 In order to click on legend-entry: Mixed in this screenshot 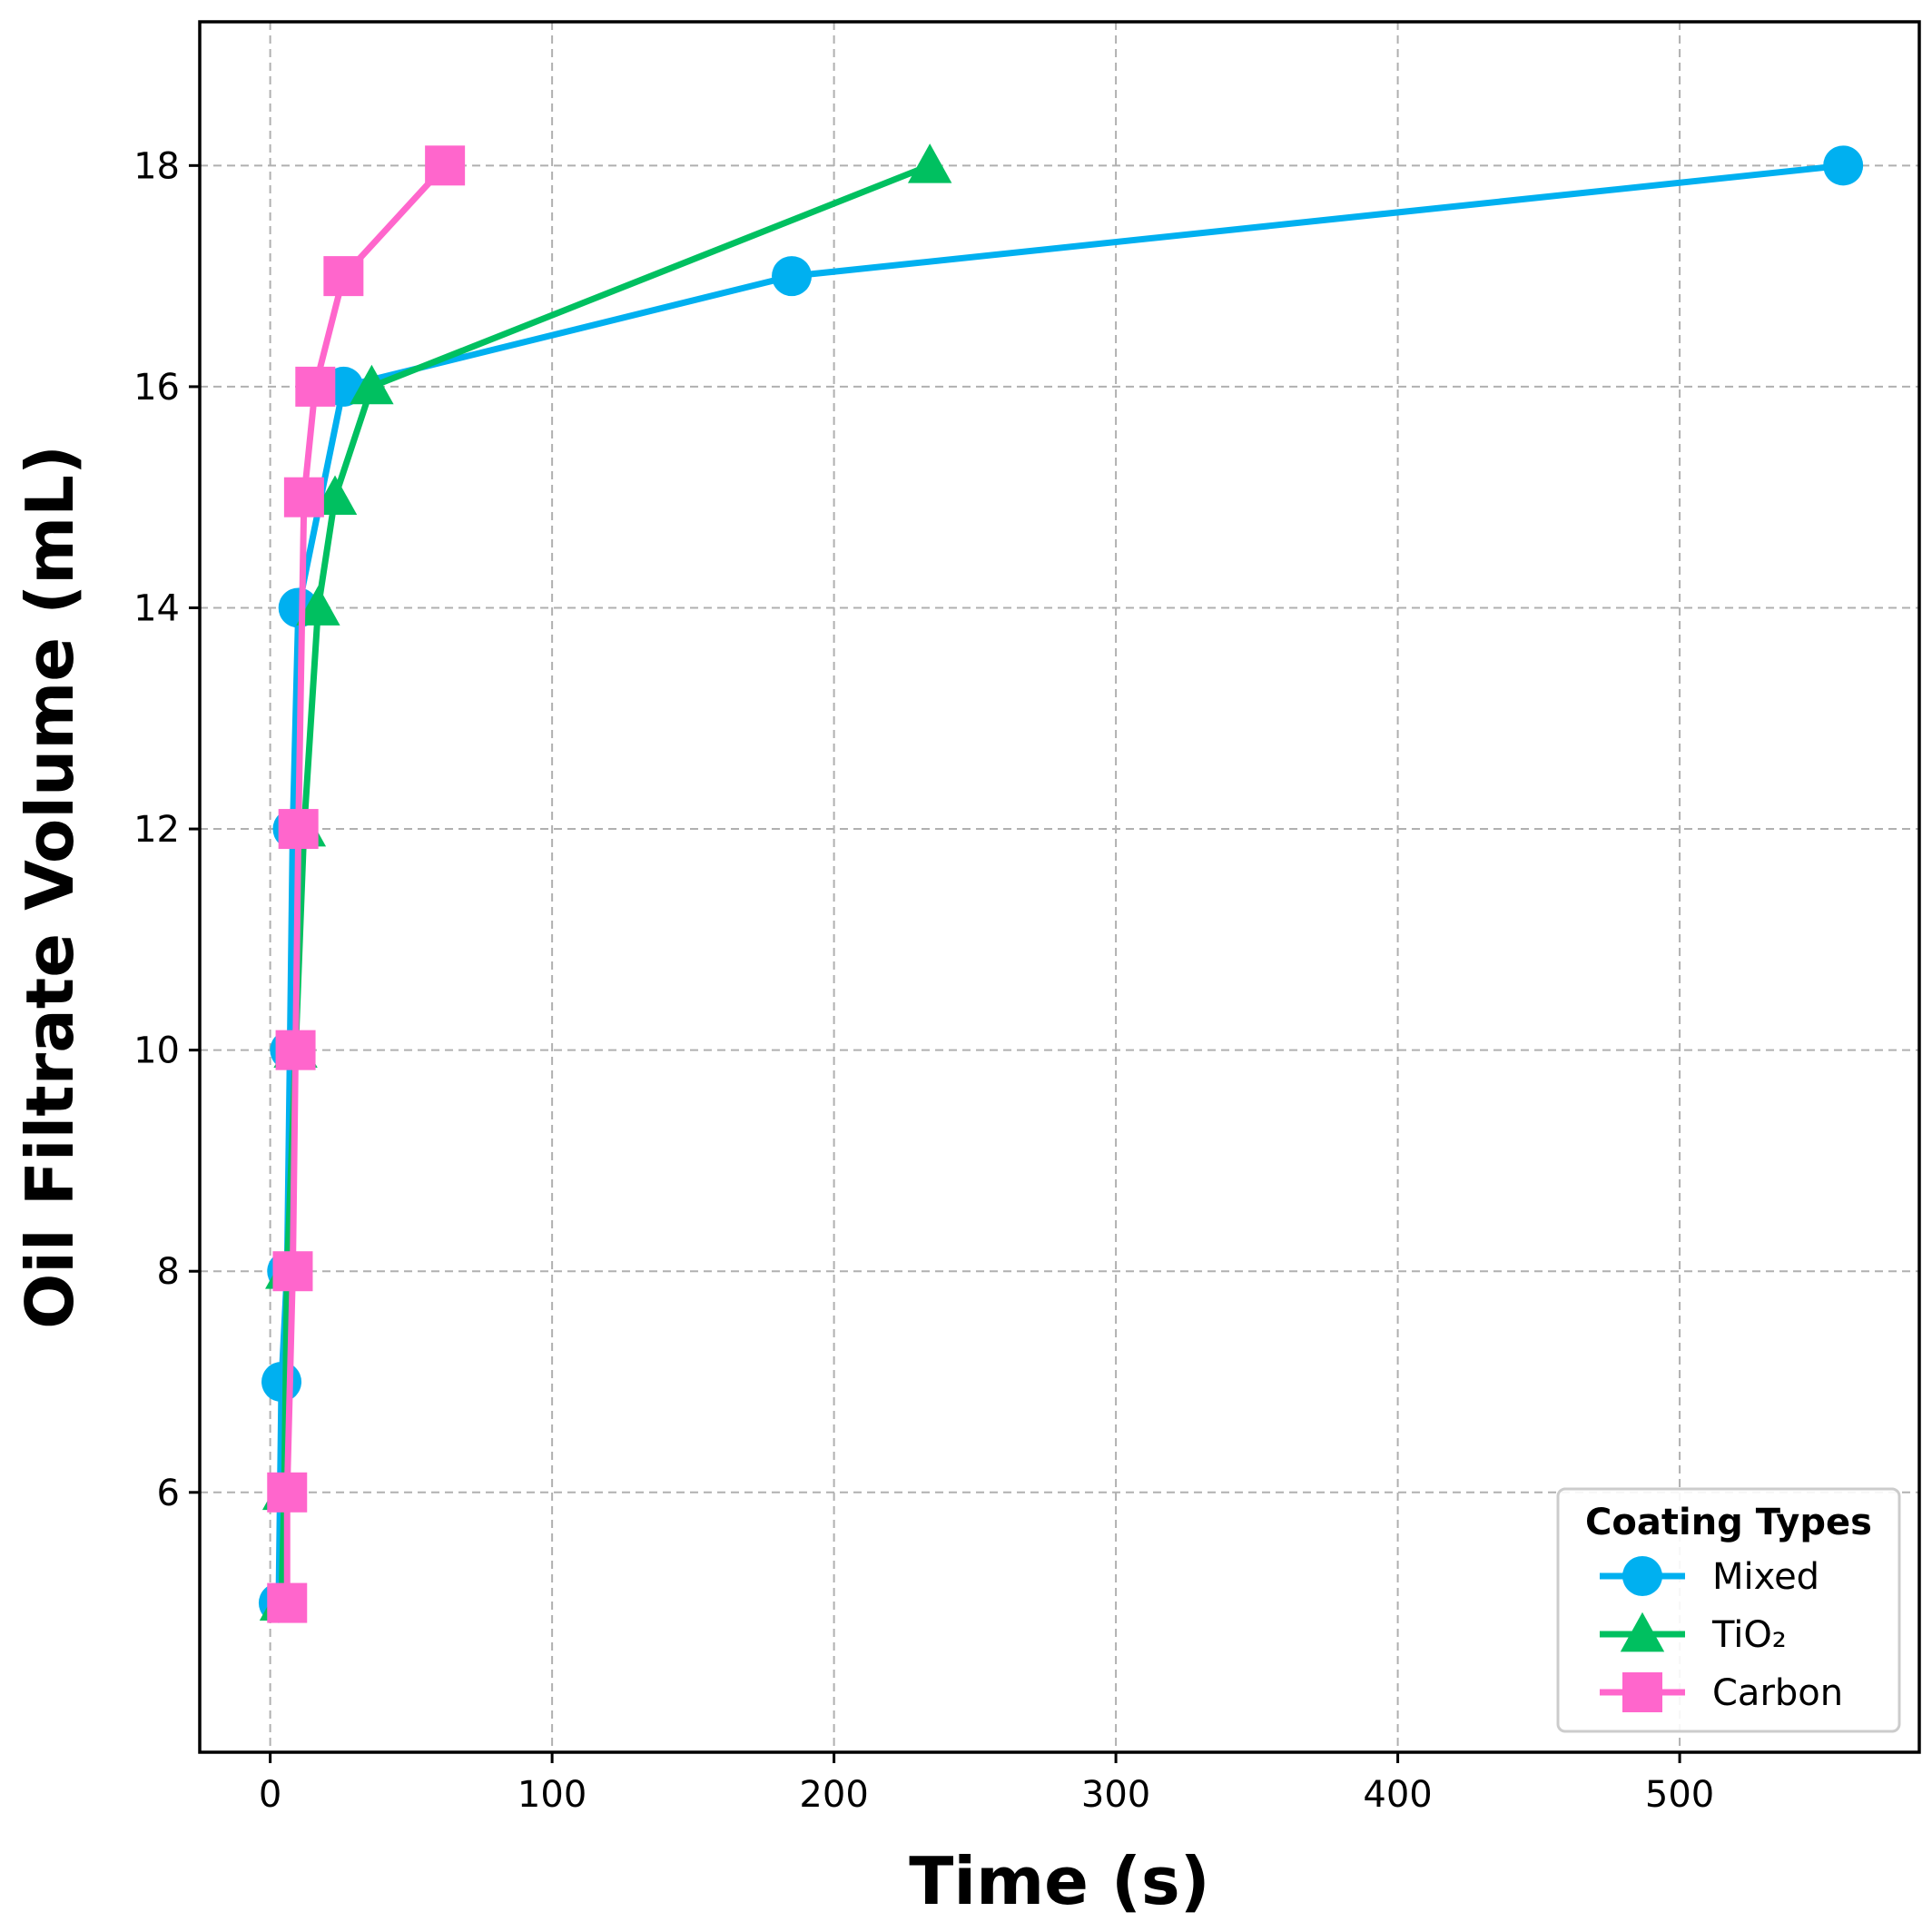, I will do `click(1709, 1577)`.